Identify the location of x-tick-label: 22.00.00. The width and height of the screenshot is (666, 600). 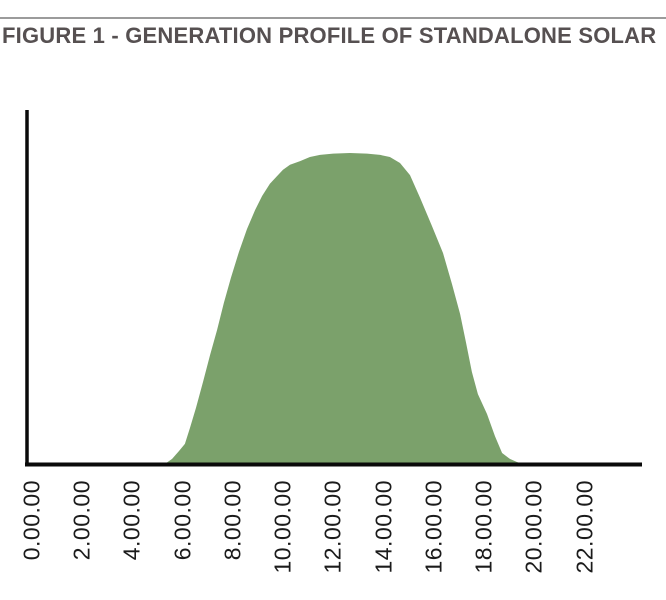
(584, 527).